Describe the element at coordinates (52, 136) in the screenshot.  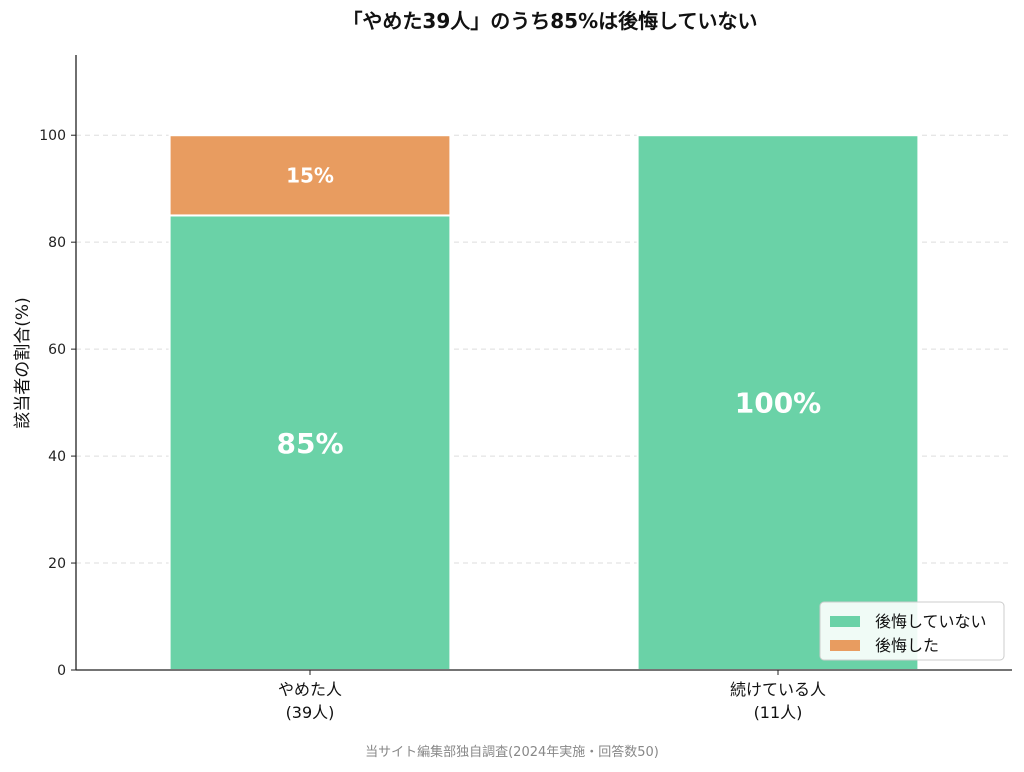
I see `y-tick-label: 100` at that location.